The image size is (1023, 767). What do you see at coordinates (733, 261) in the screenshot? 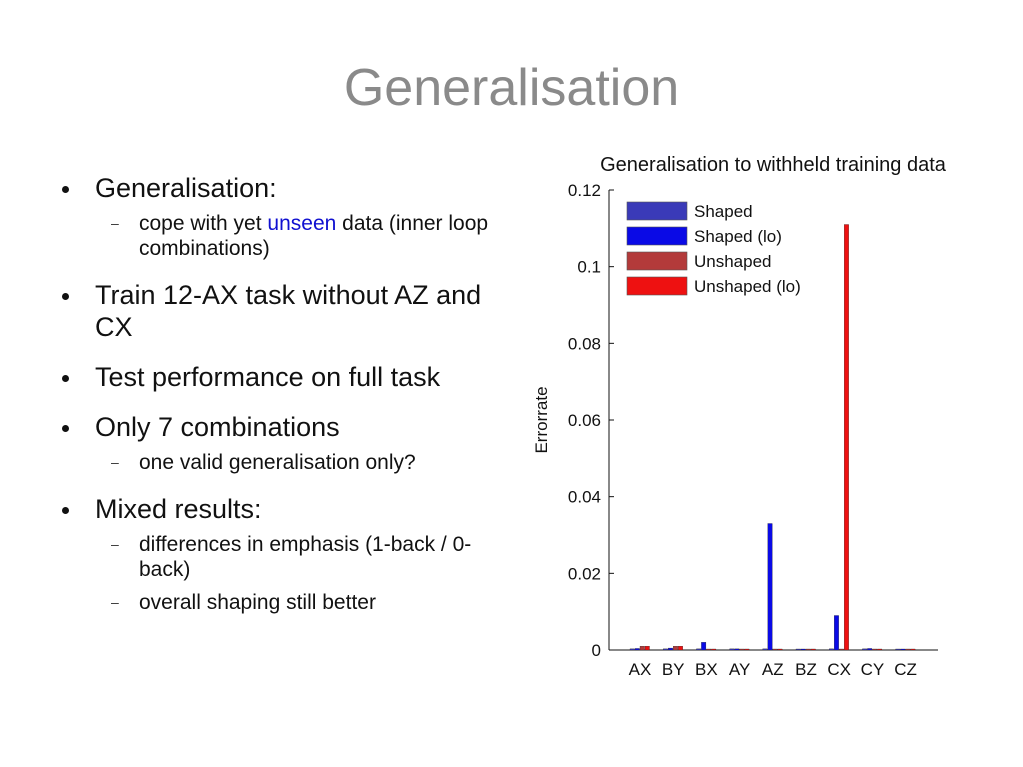
I see `legend-label: Unshaped` at bounding box center [733, 261].